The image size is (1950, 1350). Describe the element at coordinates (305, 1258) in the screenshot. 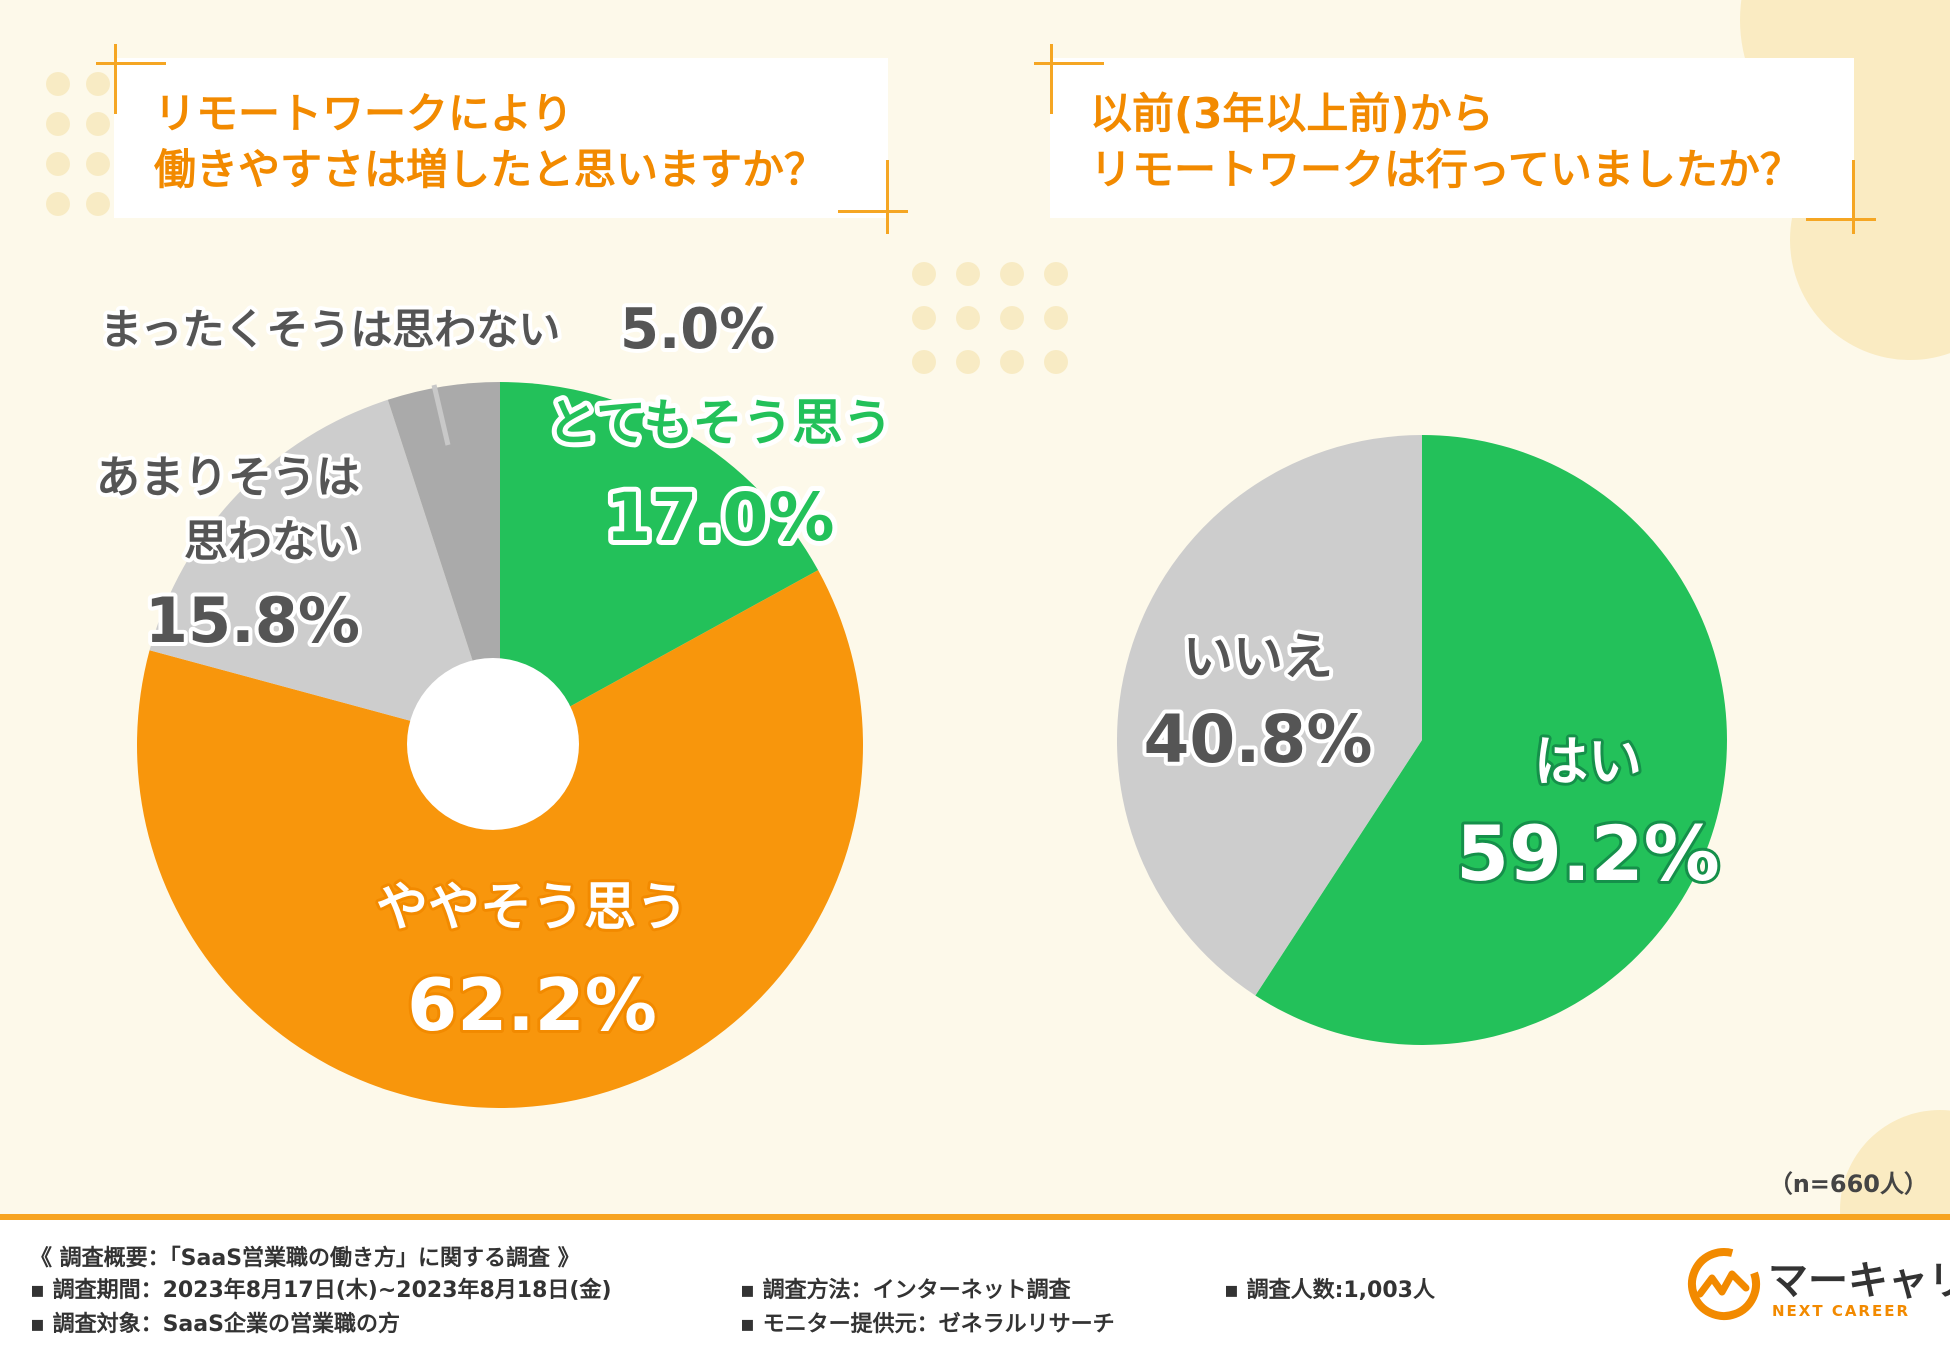

I see `survey-overview: 《 調査概要：「SaaS営業職の働き方」に関する調査 》` at that location.